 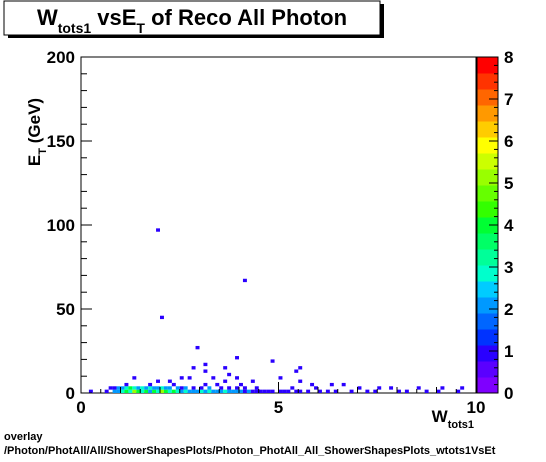 I want to click on chart-title: Wtots1 vsET of Reco All Photon, so click(x=192, y=20).